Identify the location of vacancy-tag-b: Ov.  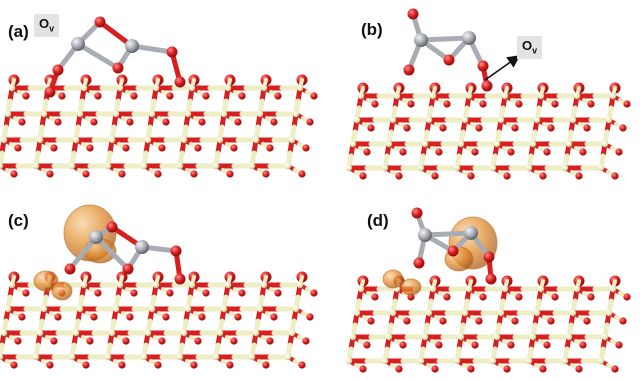
(530, 47).